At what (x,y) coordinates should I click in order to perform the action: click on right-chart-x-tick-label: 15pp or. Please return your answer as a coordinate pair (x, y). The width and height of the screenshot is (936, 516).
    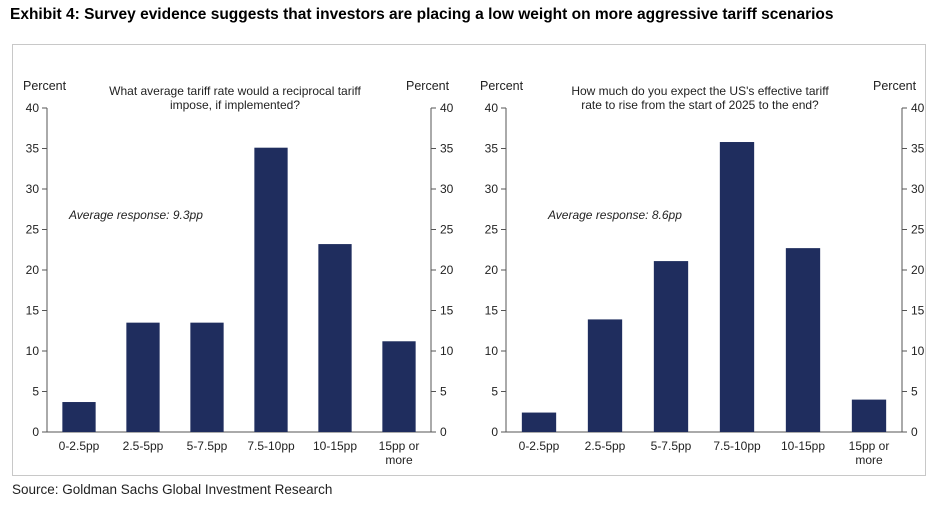
    Looking at the image, I should click on (869, 446).